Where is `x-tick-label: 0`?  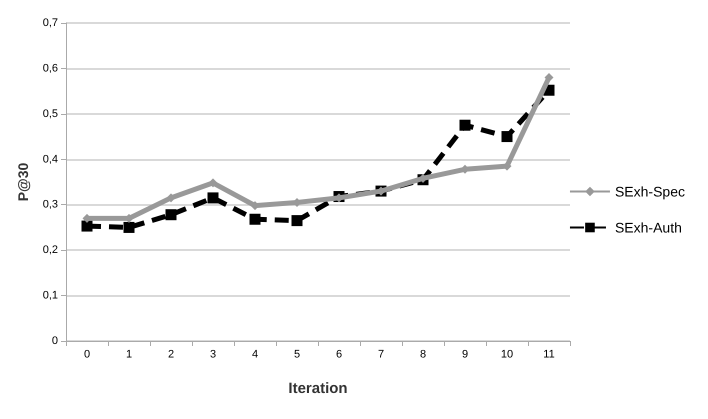
x-tick-label: 0 is located at coordinates (87, 354).